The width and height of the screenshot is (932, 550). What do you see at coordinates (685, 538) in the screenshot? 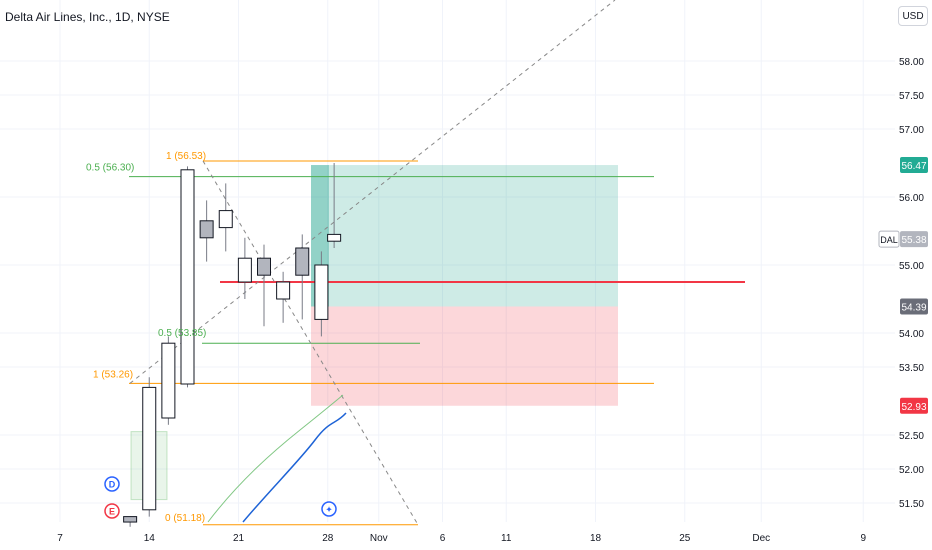
I see `x-tick-label: 25` at bounding box center [685, 538].